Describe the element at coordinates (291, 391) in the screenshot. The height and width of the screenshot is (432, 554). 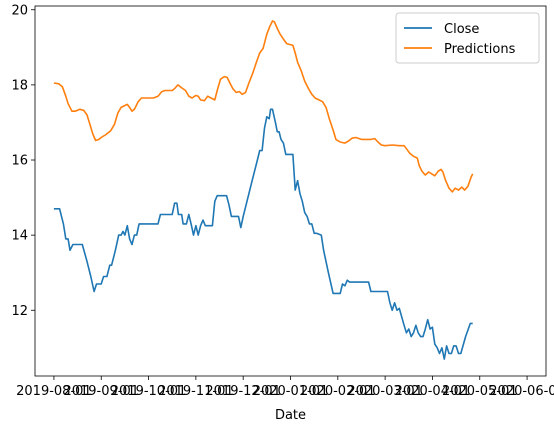
I see `x-tick-label: 2020-01-01` at that location.